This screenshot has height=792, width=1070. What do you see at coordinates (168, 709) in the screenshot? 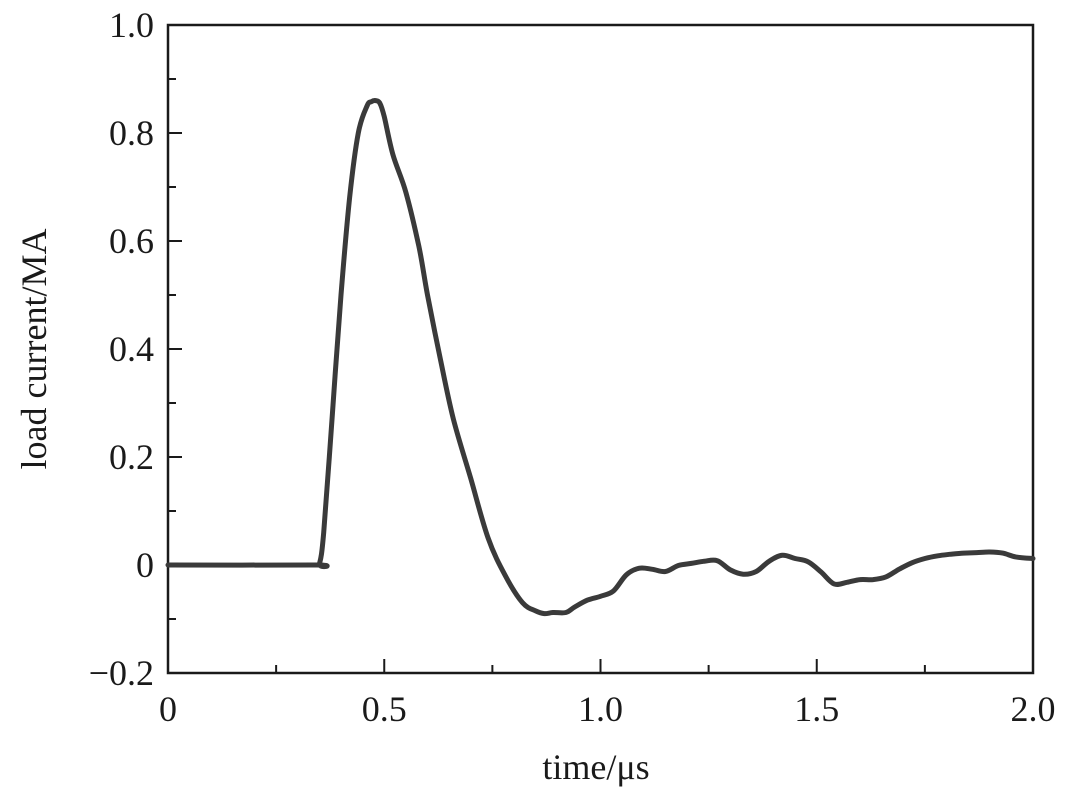
I see `x-tick-label: 0` at bounding box center [168, 709].